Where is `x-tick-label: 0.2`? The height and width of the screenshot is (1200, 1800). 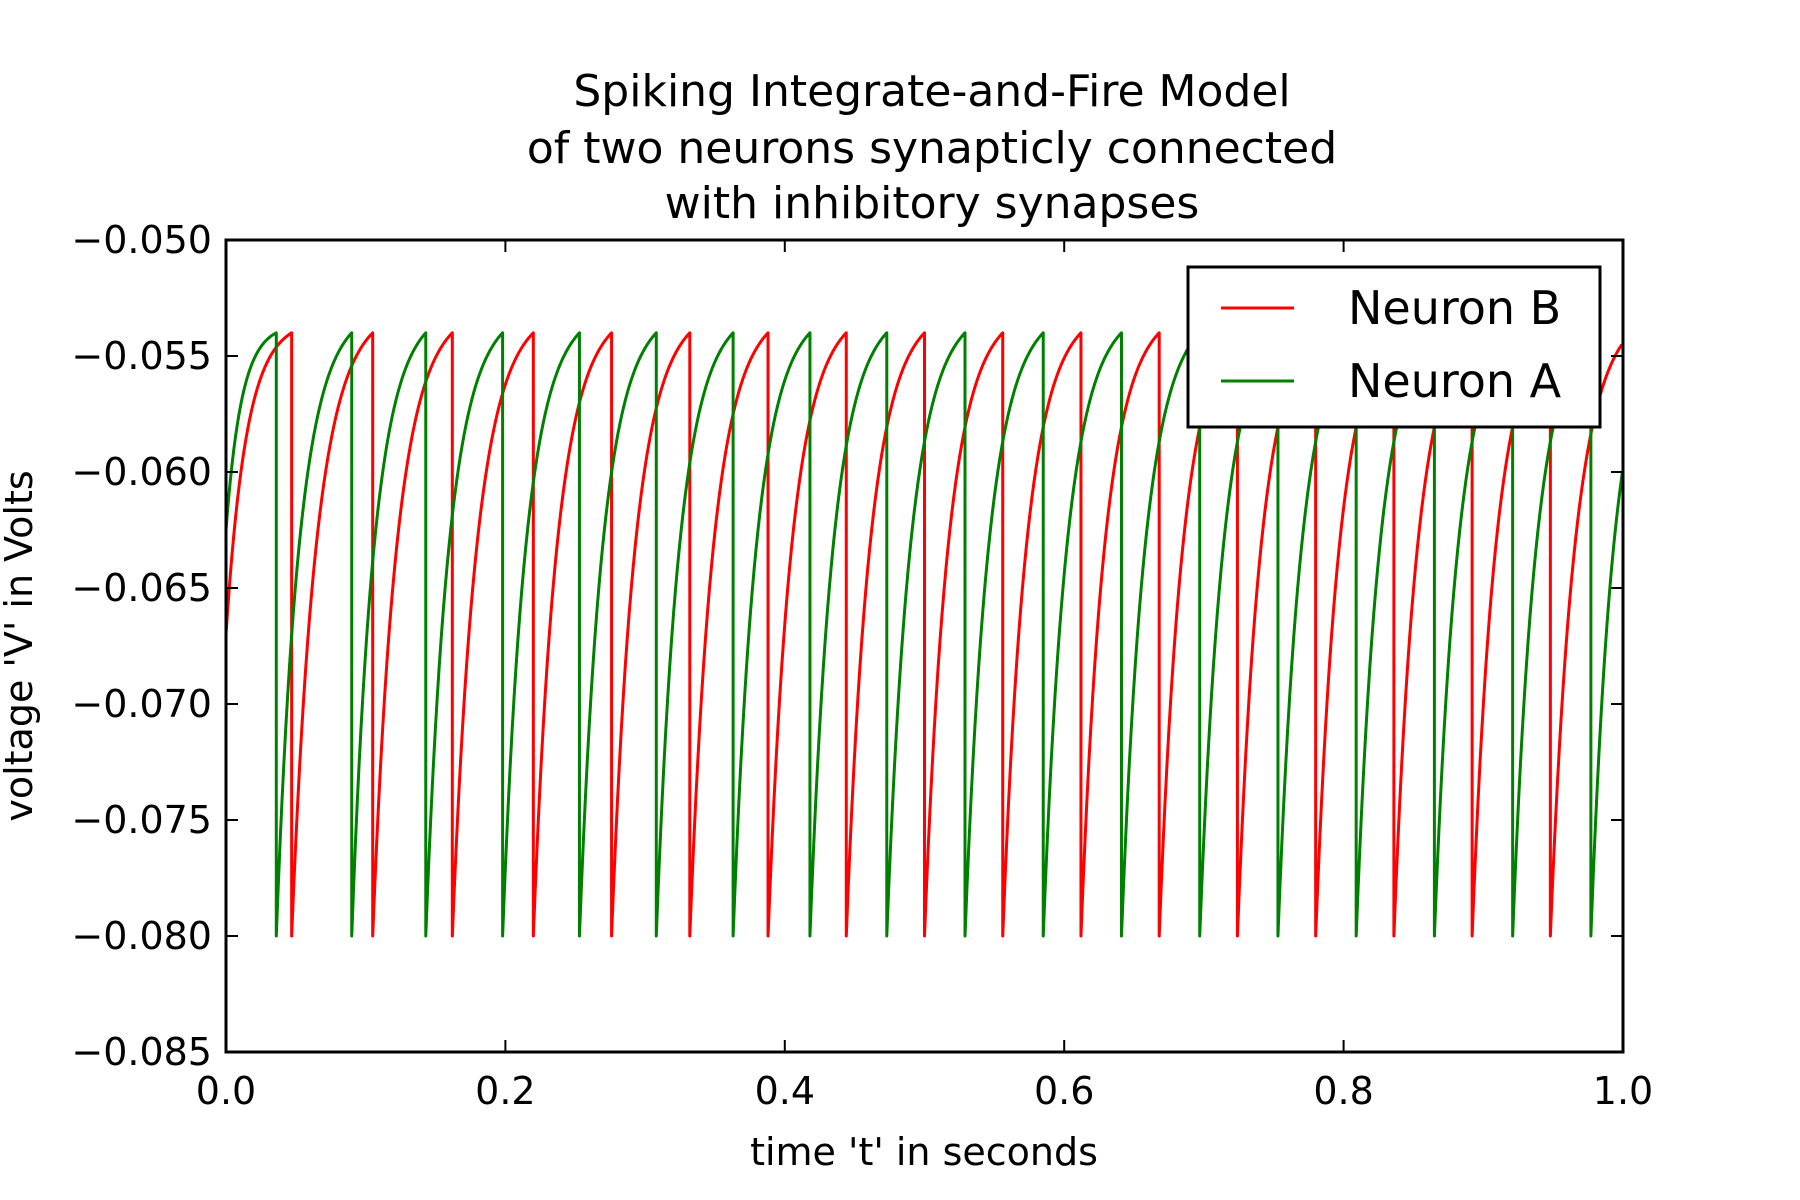 x-tick-label: 0.2 is located at coordinates (505, 1091).